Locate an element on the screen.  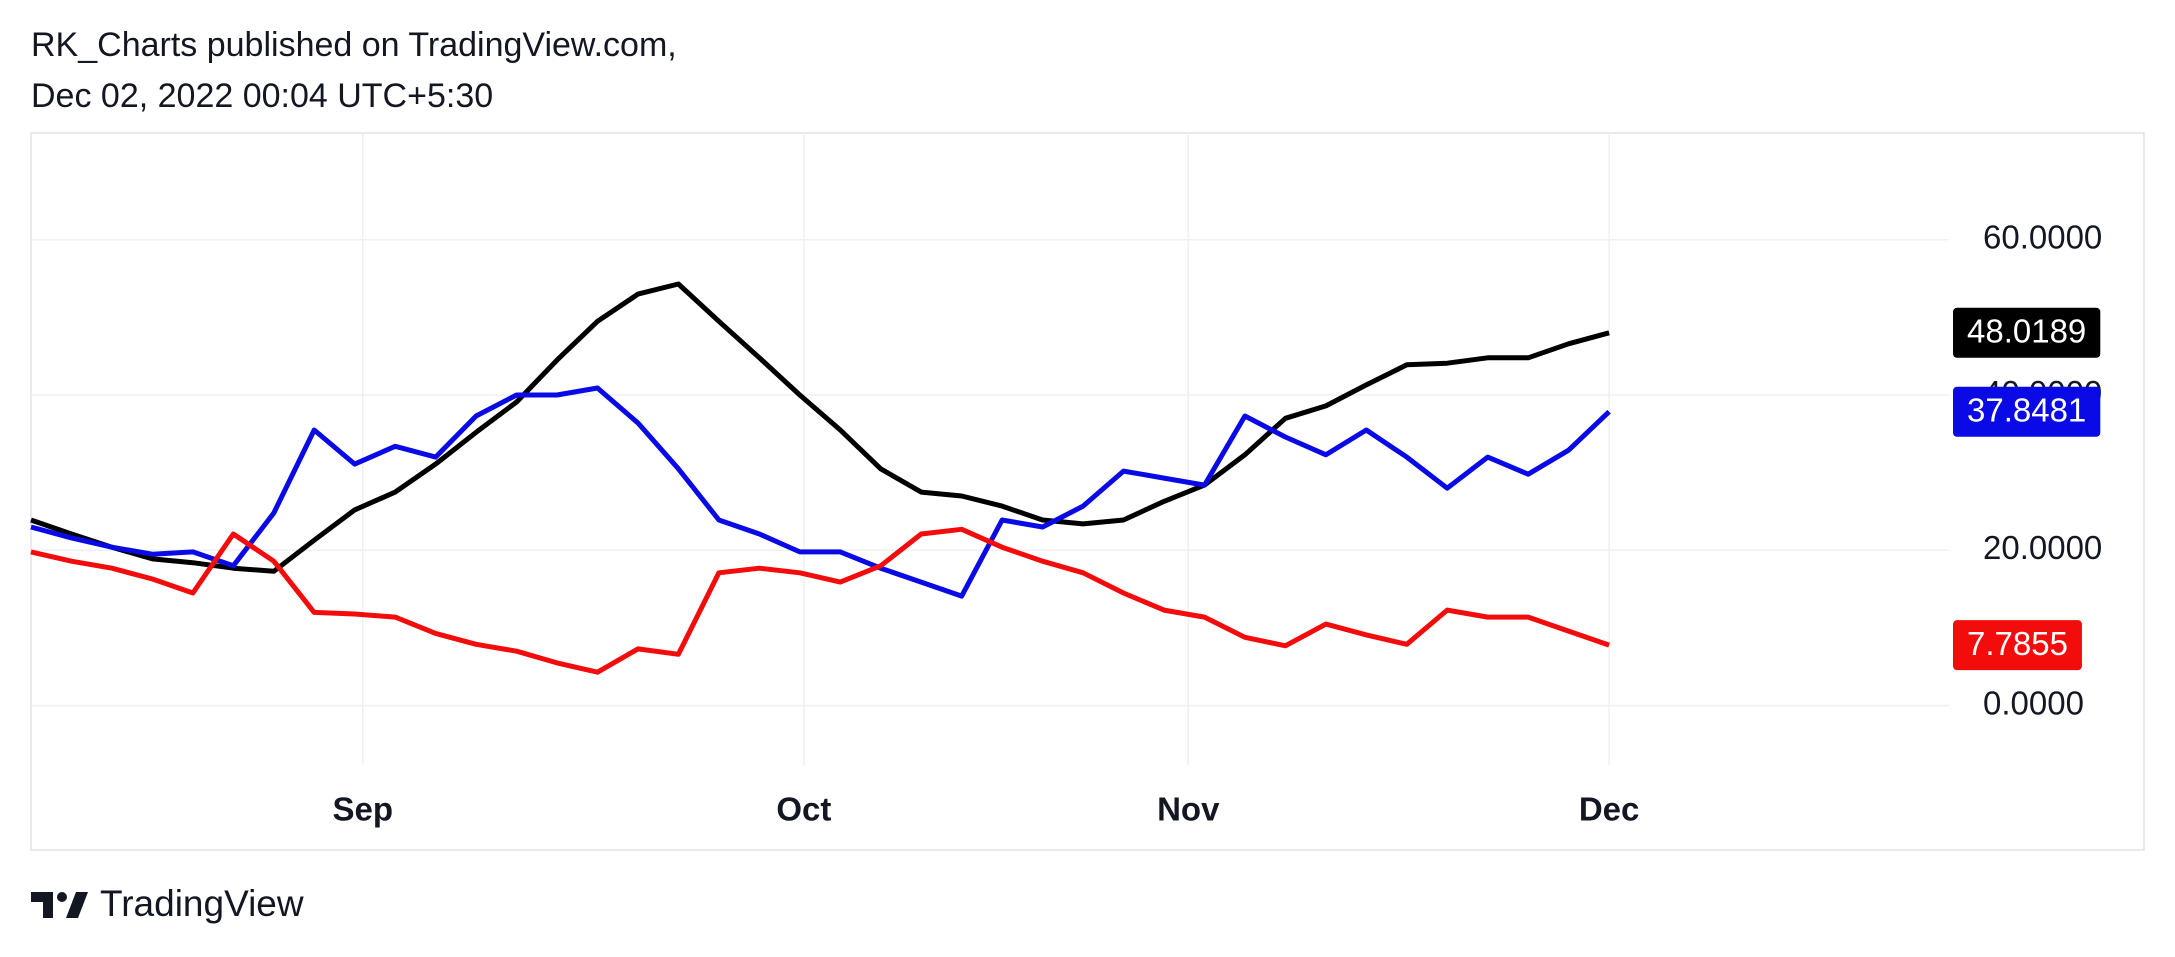
x-tick-label: Nov is located at coordinates (1188, 809).